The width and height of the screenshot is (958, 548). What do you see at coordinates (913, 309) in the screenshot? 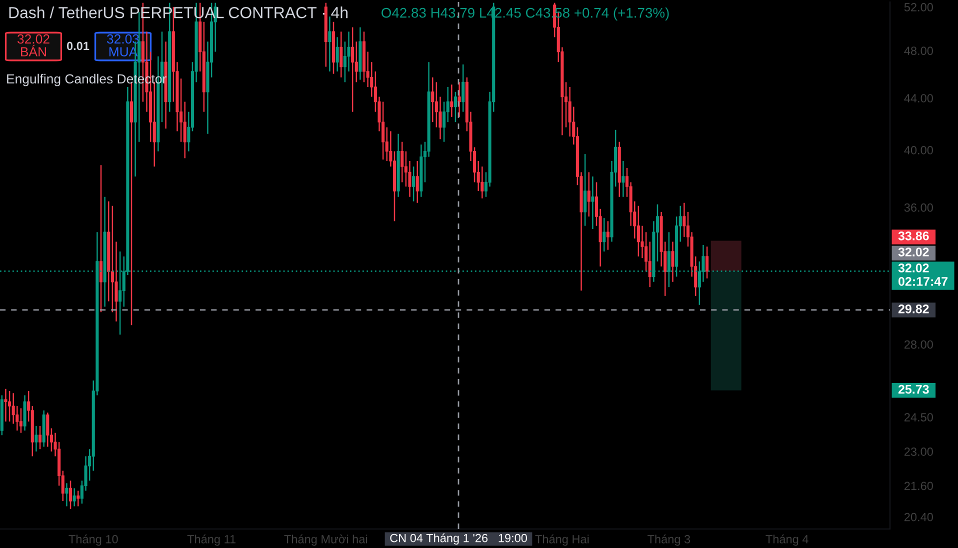
I see `ref-line-label: 29.82` at bounding box center [913, 309].